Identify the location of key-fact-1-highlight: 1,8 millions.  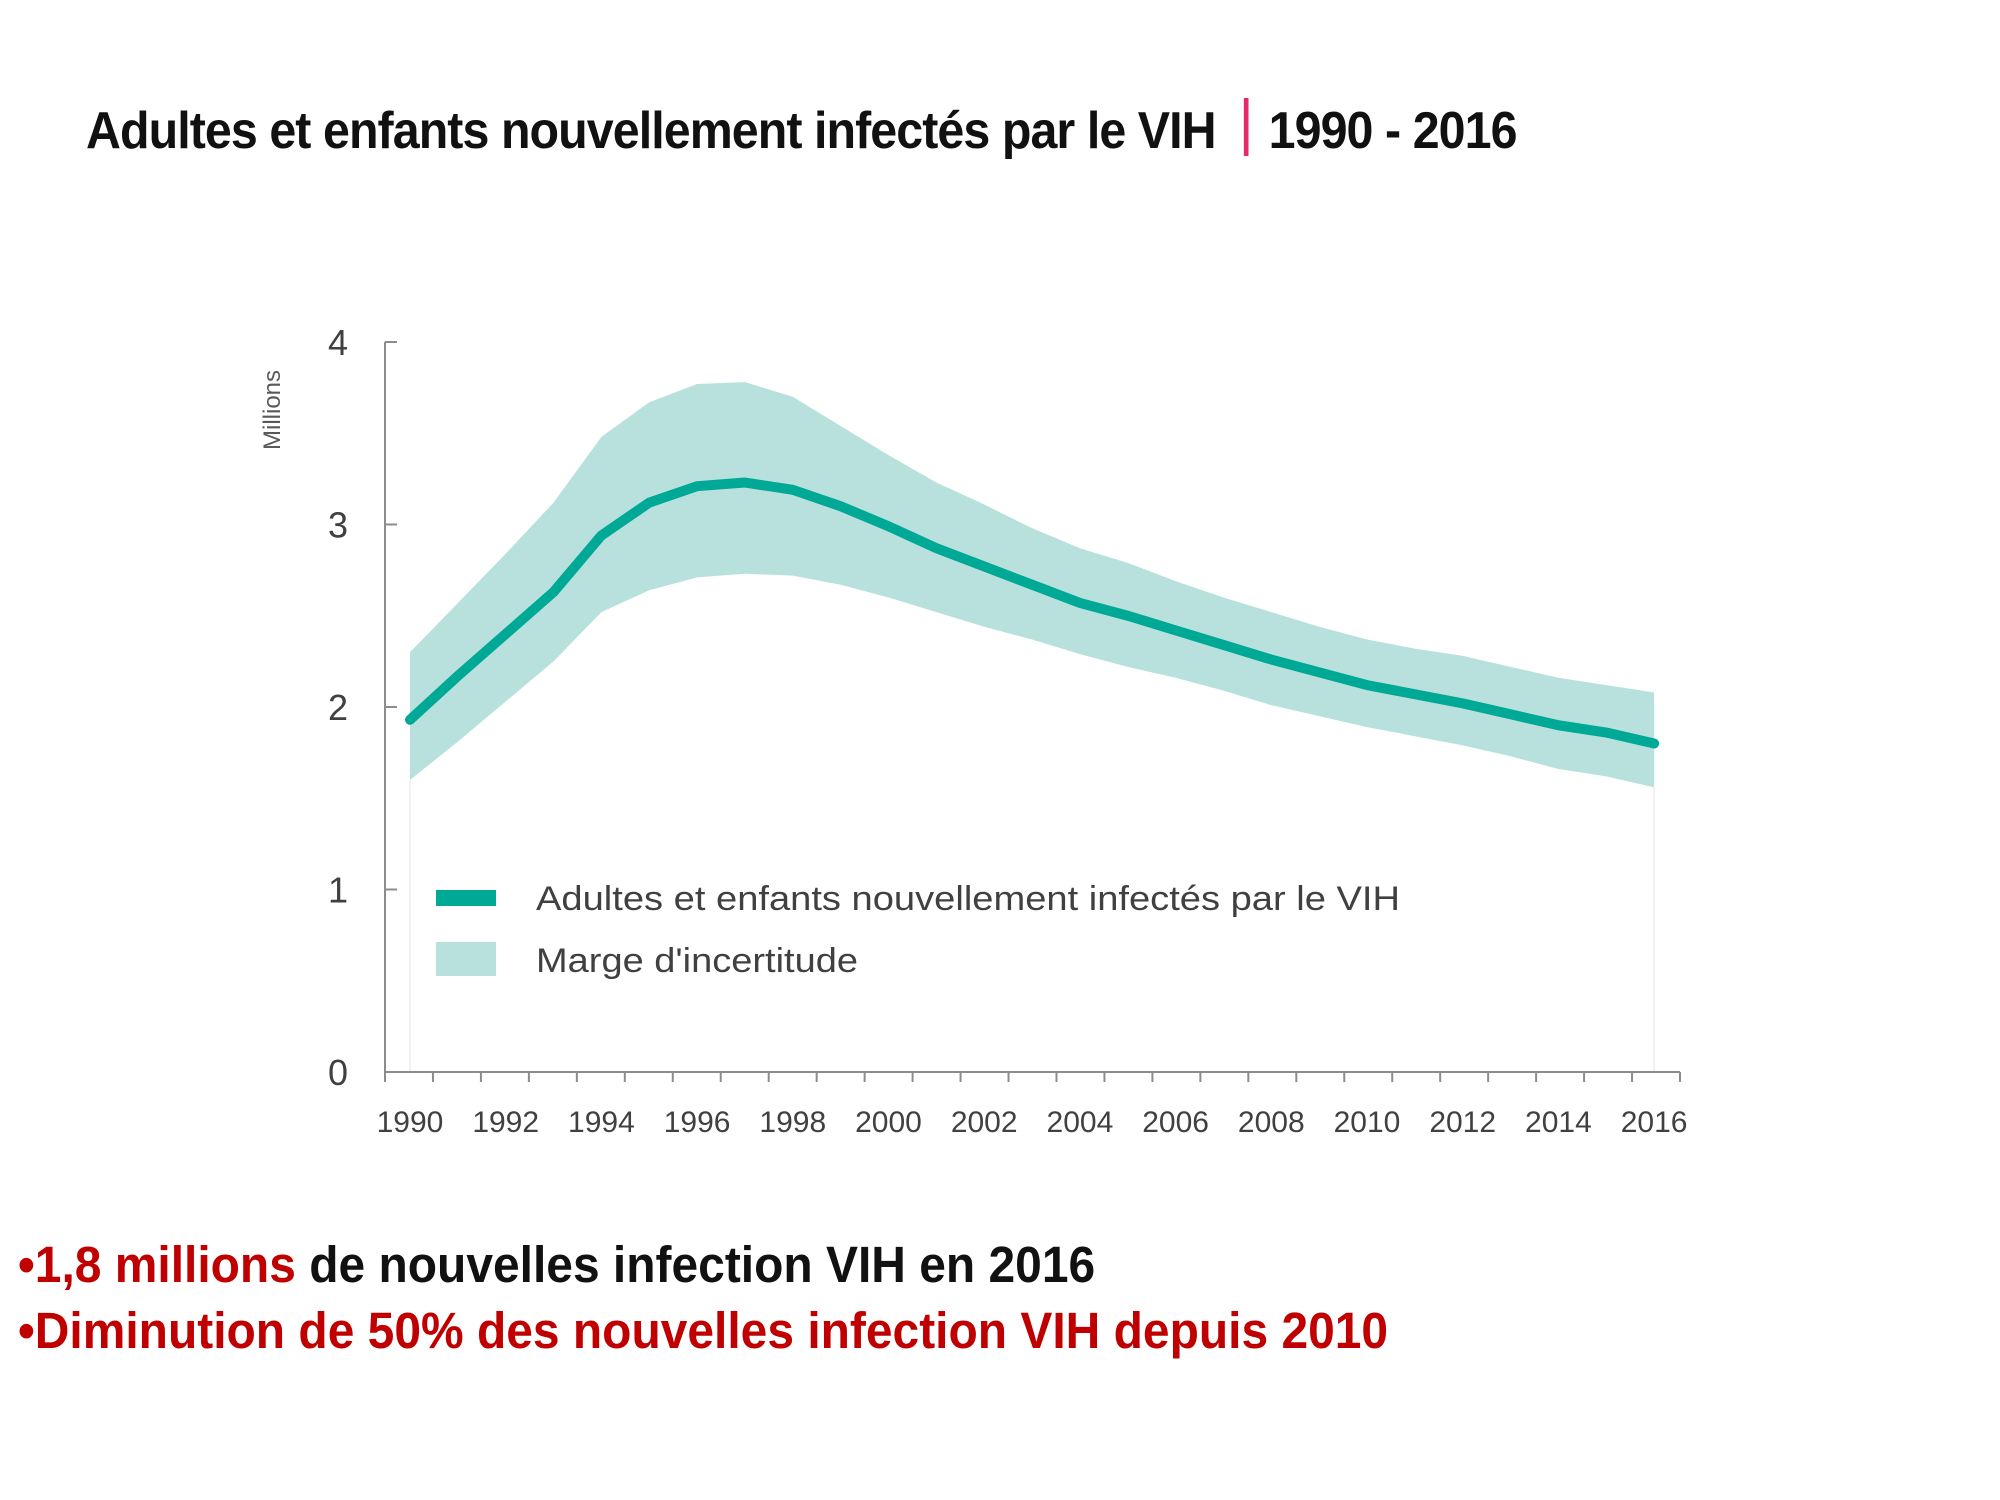
(165, 1264).